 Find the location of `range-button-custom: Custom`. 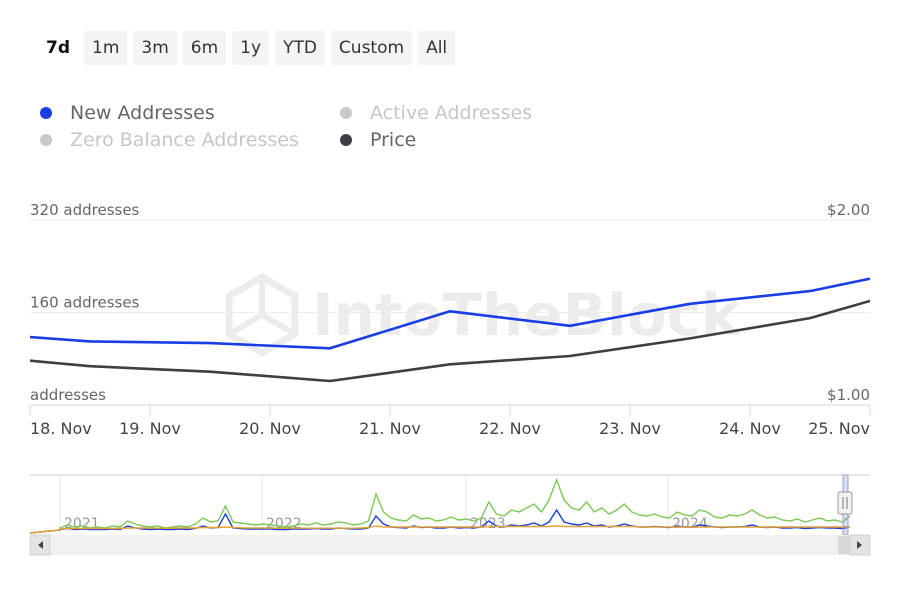

range-button-custom: Custom is located at coordinates (371, 48).